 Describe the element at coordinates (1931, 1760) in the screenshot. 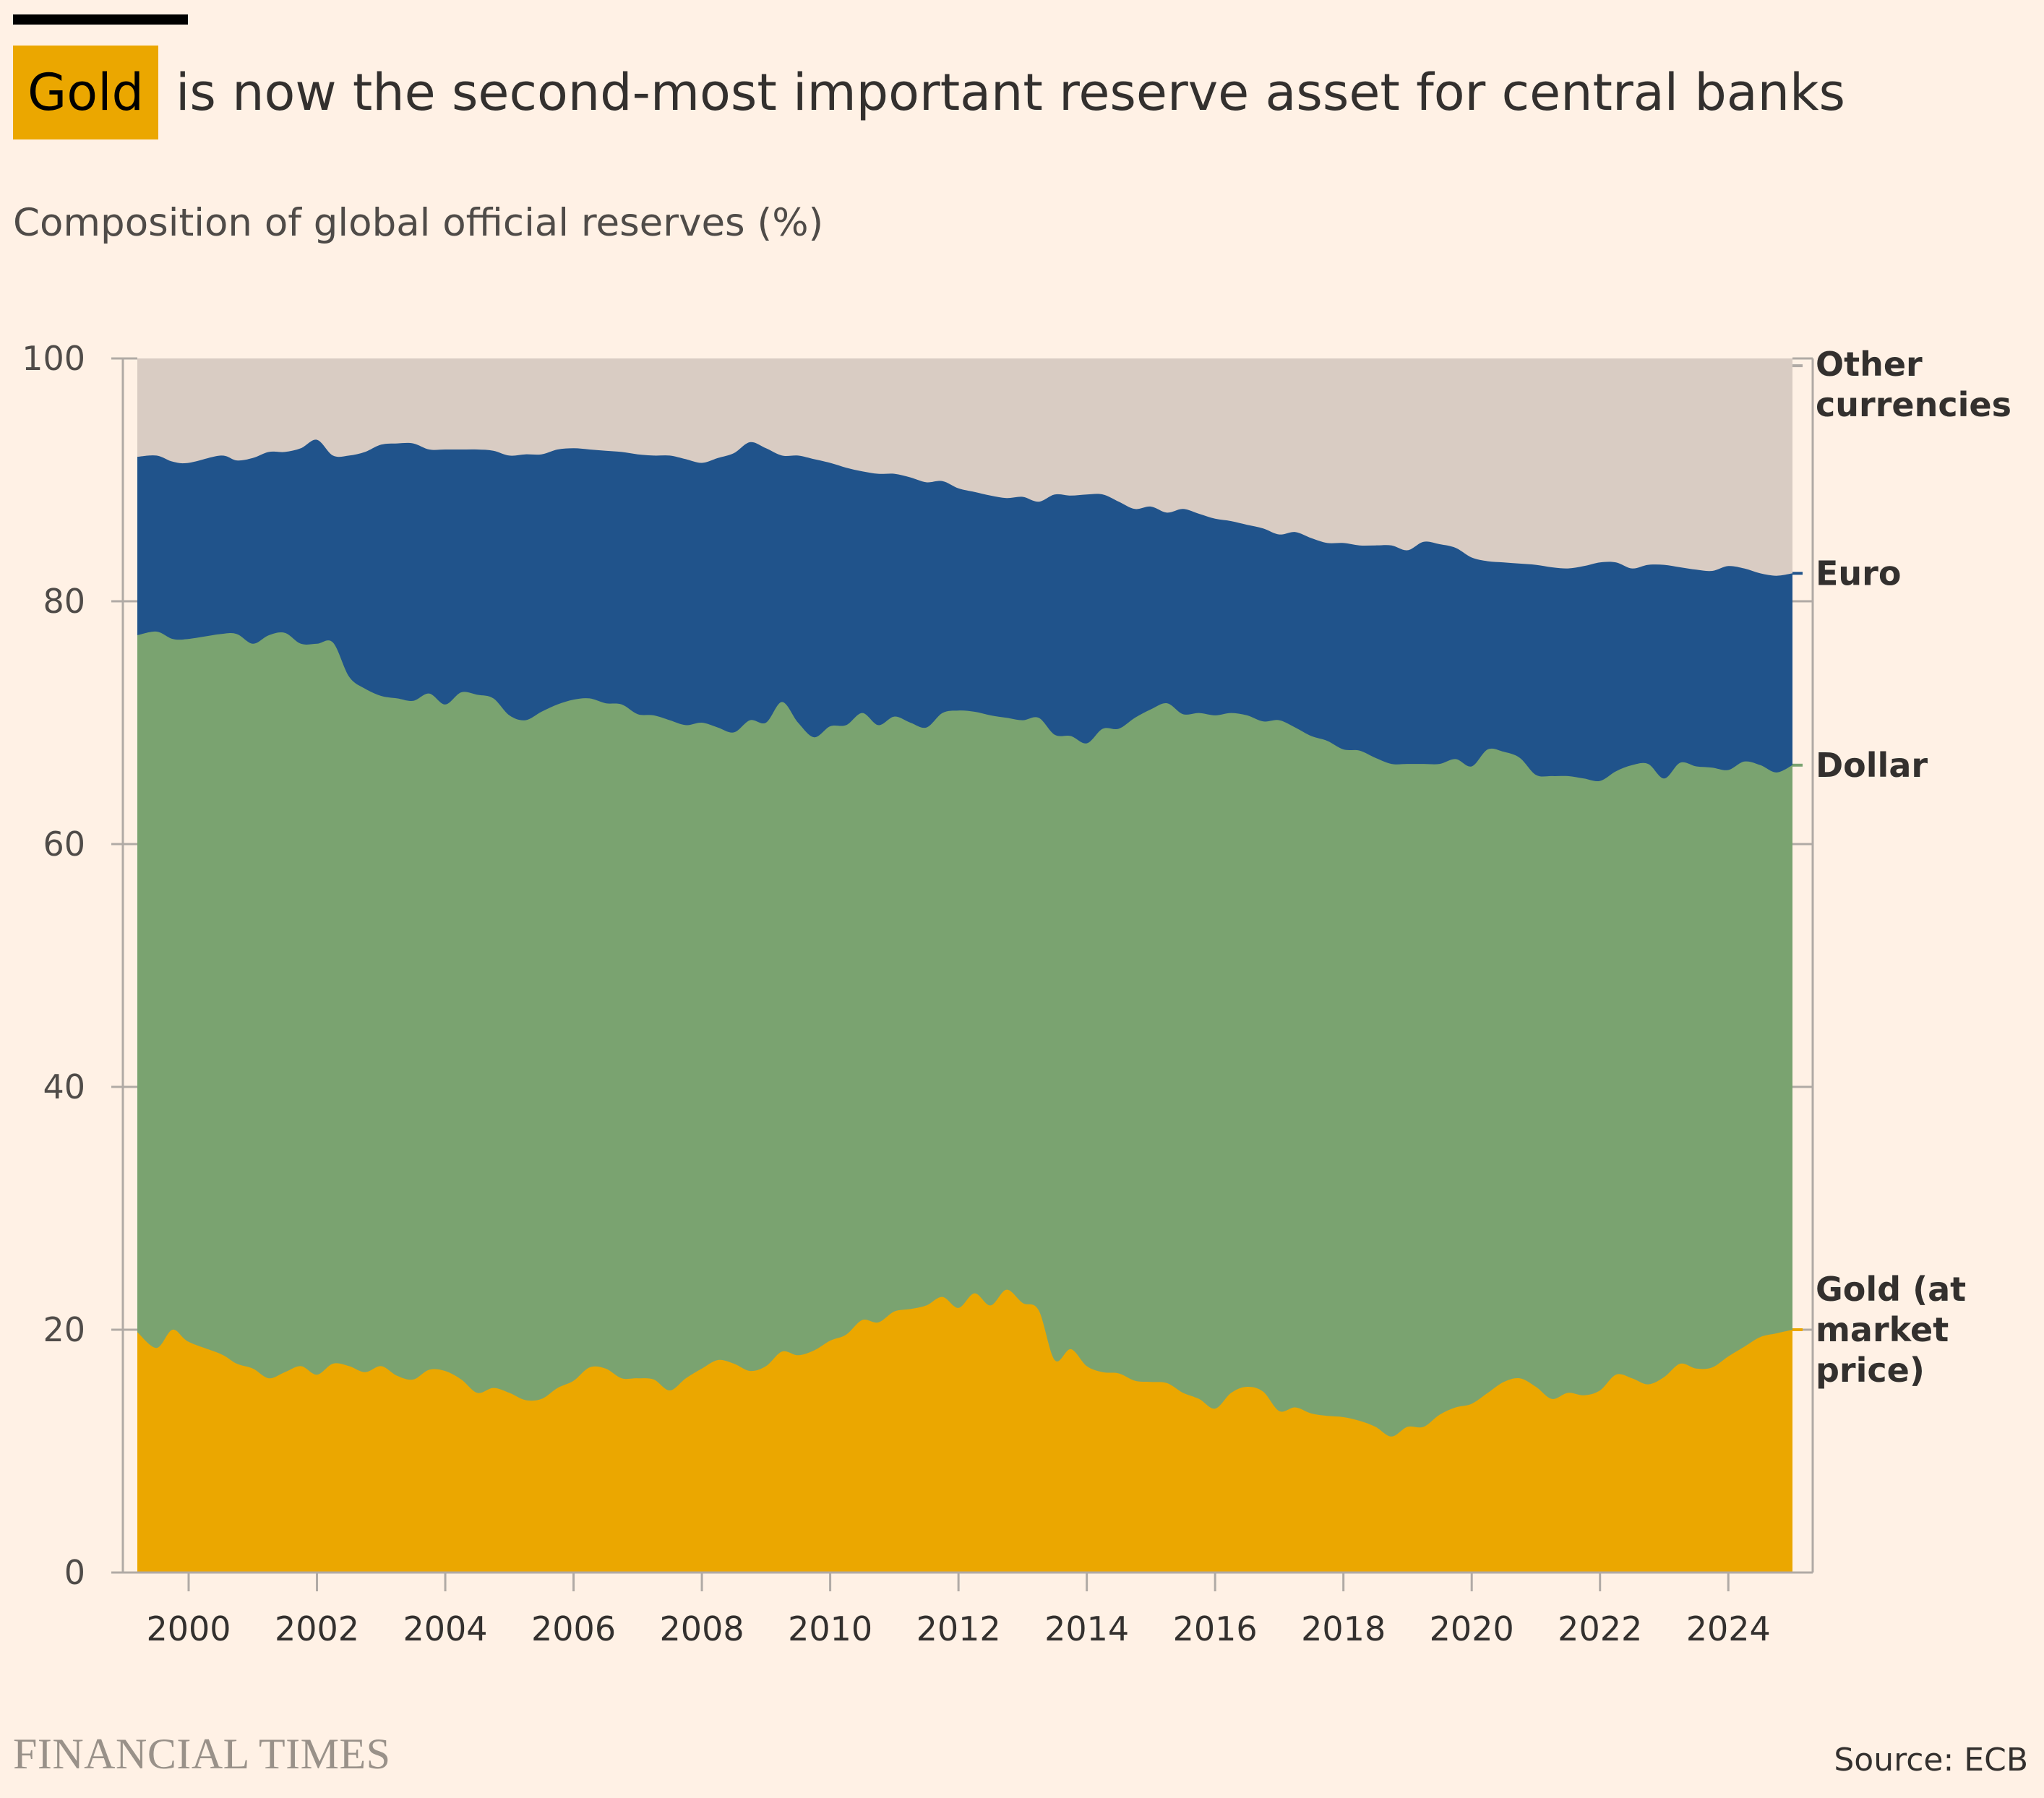

I see `source-note: Source: ECB` at that location.